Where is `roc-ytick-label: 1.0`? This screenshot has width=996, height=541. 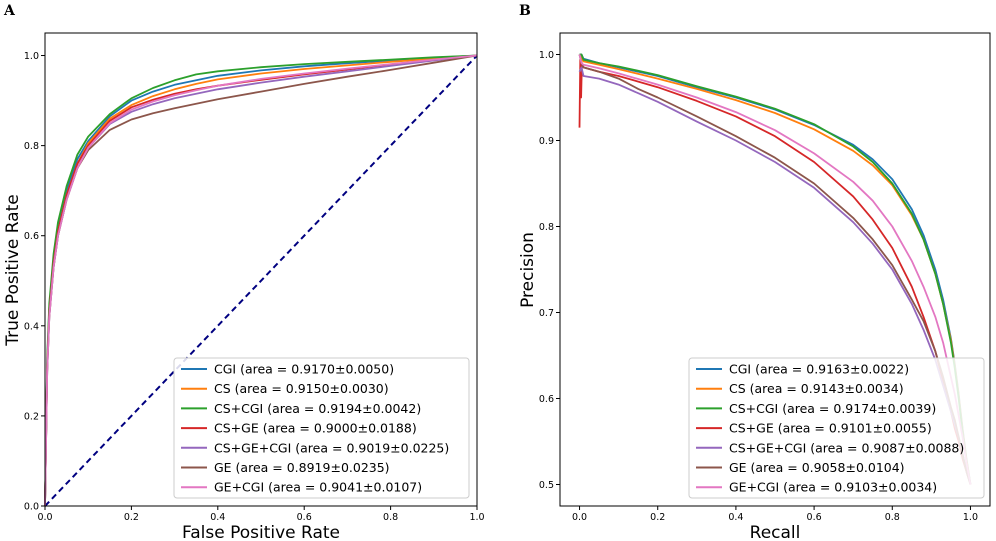 roc-ytick-label: 1.0 is located at coordinates (31, 56).